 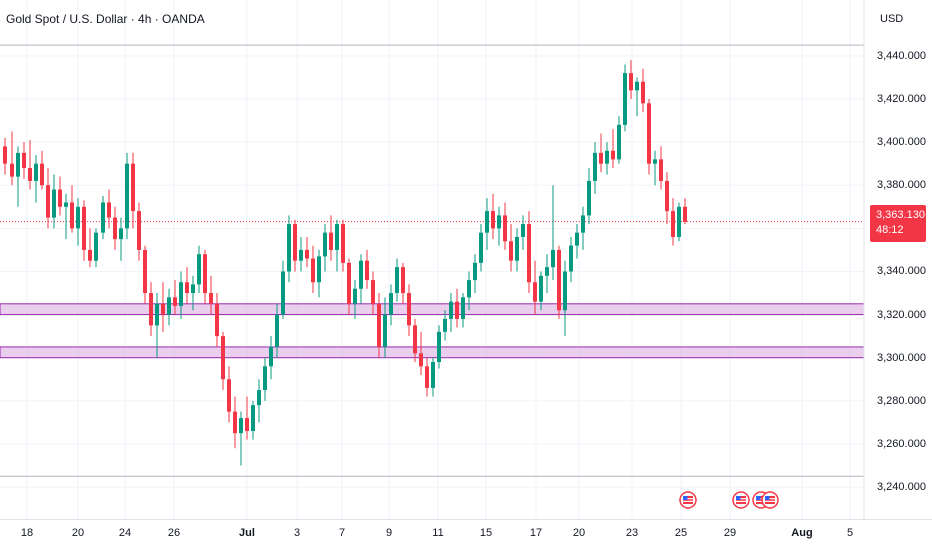 I want to click on chart-title: Gold Spot / U.S. Dollar · 4h · OANDA, so click(x=105, y=19).